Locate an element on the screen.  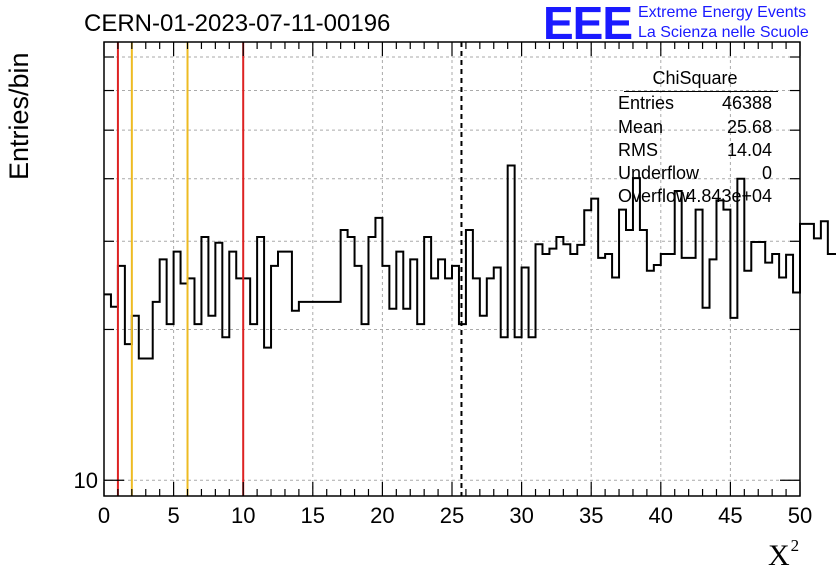
x-tick-label: 35 is located at coordinates (591, 515).